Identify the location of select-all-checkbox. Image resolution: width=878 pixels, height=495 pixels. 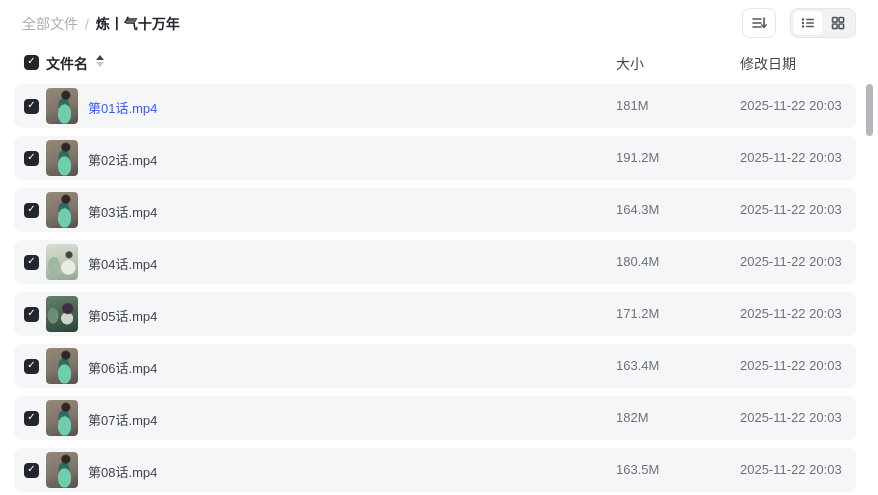
(31, 62).